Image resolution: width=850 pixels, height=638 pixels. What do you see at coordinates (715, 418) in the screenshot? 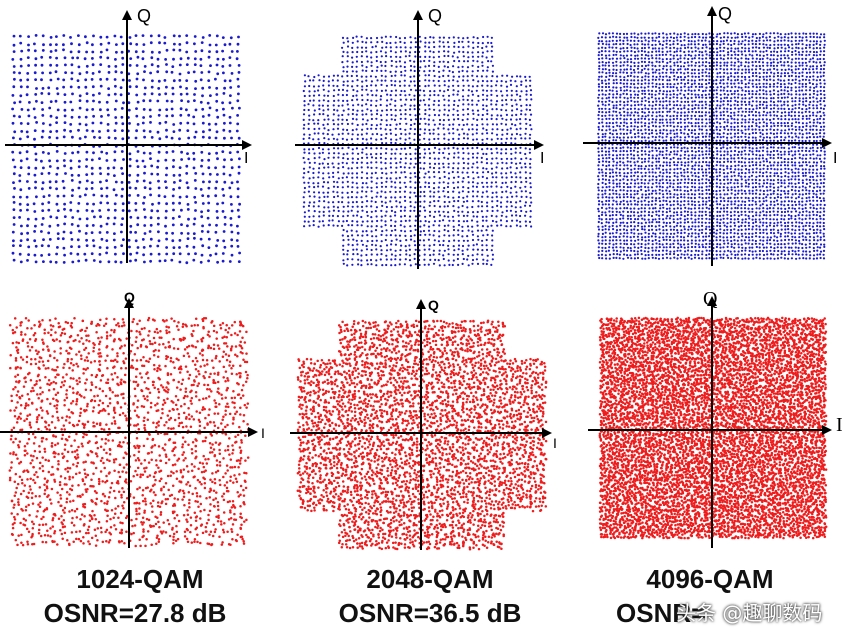
I see `constellation-panel-4096-meas: IQ` at bounding box center [715, 418].